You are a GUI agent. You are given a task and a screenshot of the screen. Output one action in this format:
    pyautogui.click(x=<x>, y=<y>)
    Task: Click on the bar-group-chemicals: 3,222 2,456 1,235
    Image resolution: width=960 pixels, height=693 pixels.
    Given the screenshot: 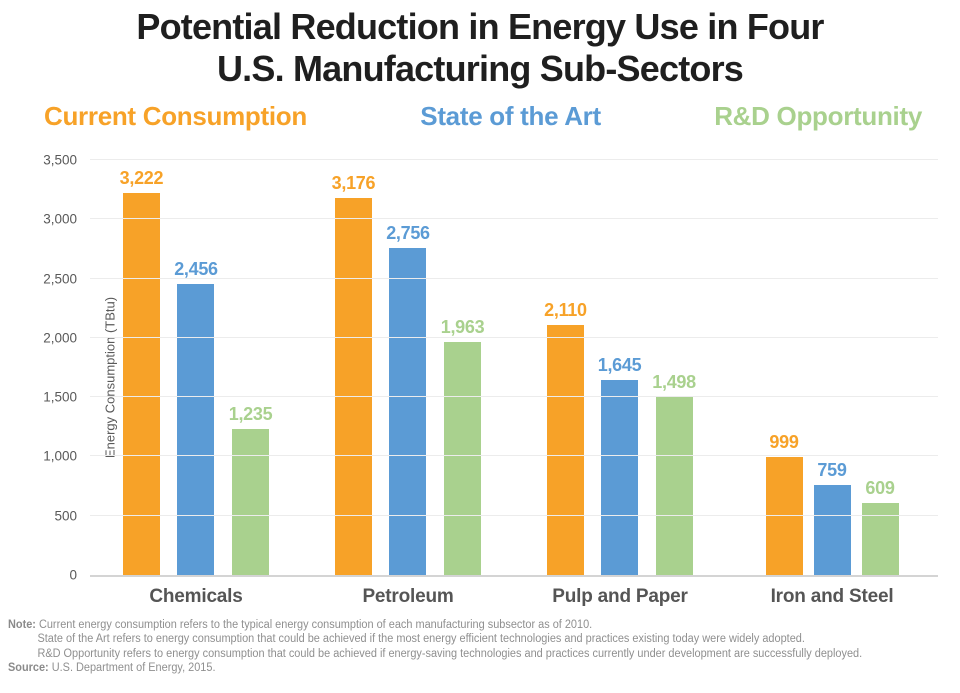 What is the action you would take?
    pyautogui.click(x=196, y=367)
    